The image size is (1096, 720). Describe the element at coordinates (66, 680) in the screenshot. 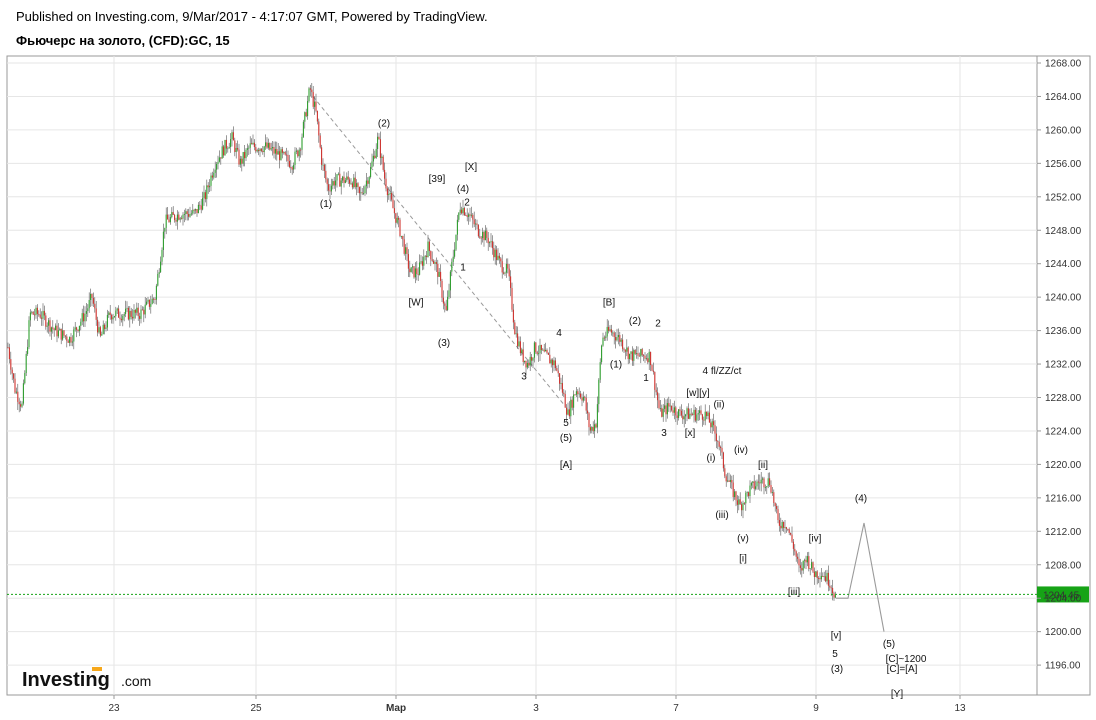

I see `logo-brand: Investing` at that location.